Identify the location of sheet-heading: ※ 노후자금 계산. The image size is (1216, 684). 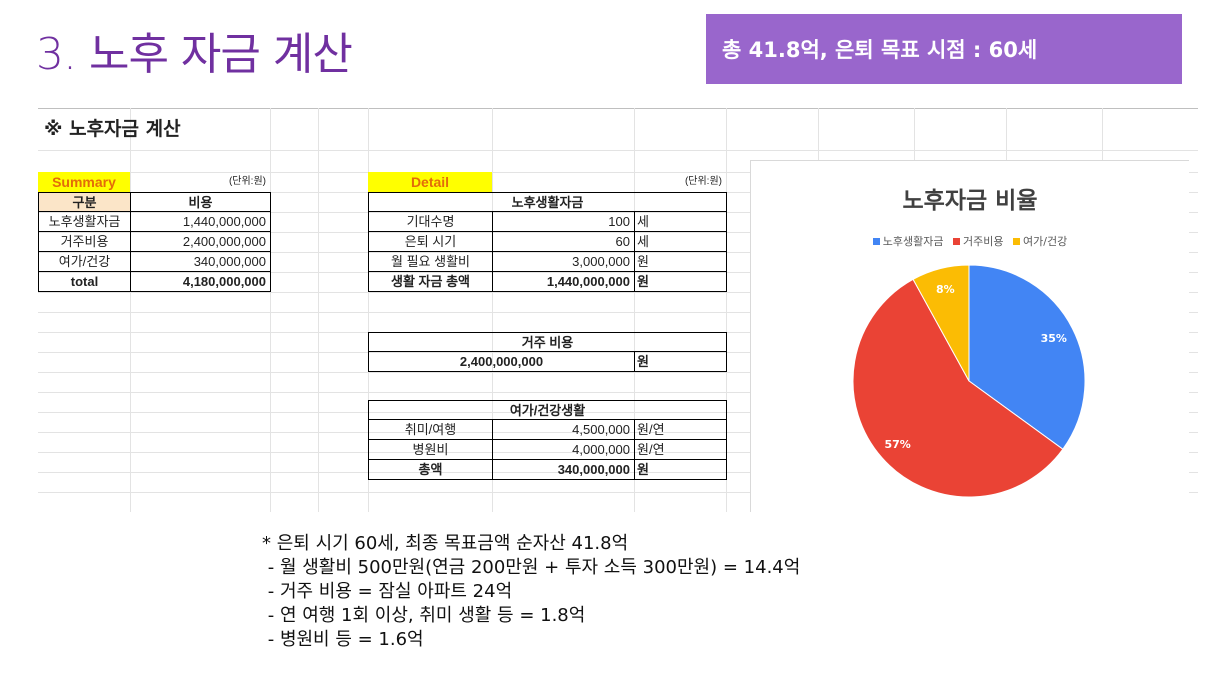
(112, 129).